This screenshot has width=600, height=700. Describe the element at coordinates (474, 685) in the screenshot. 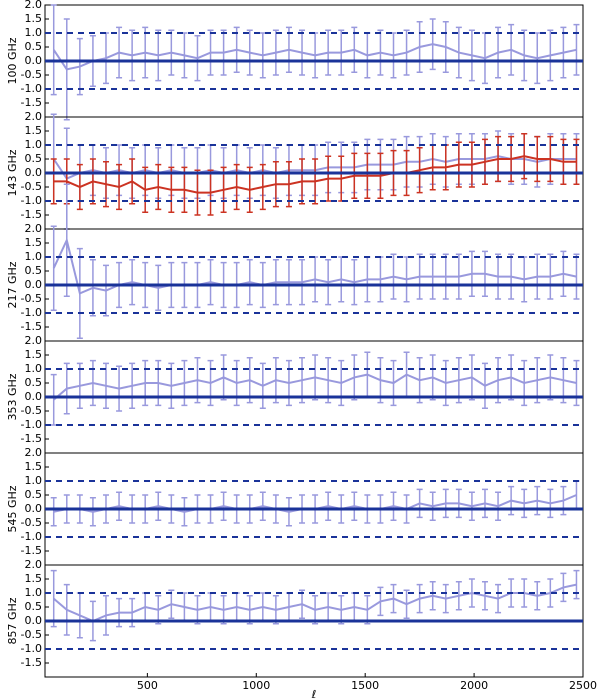

I see `x-tick-label: 2000` at that location.